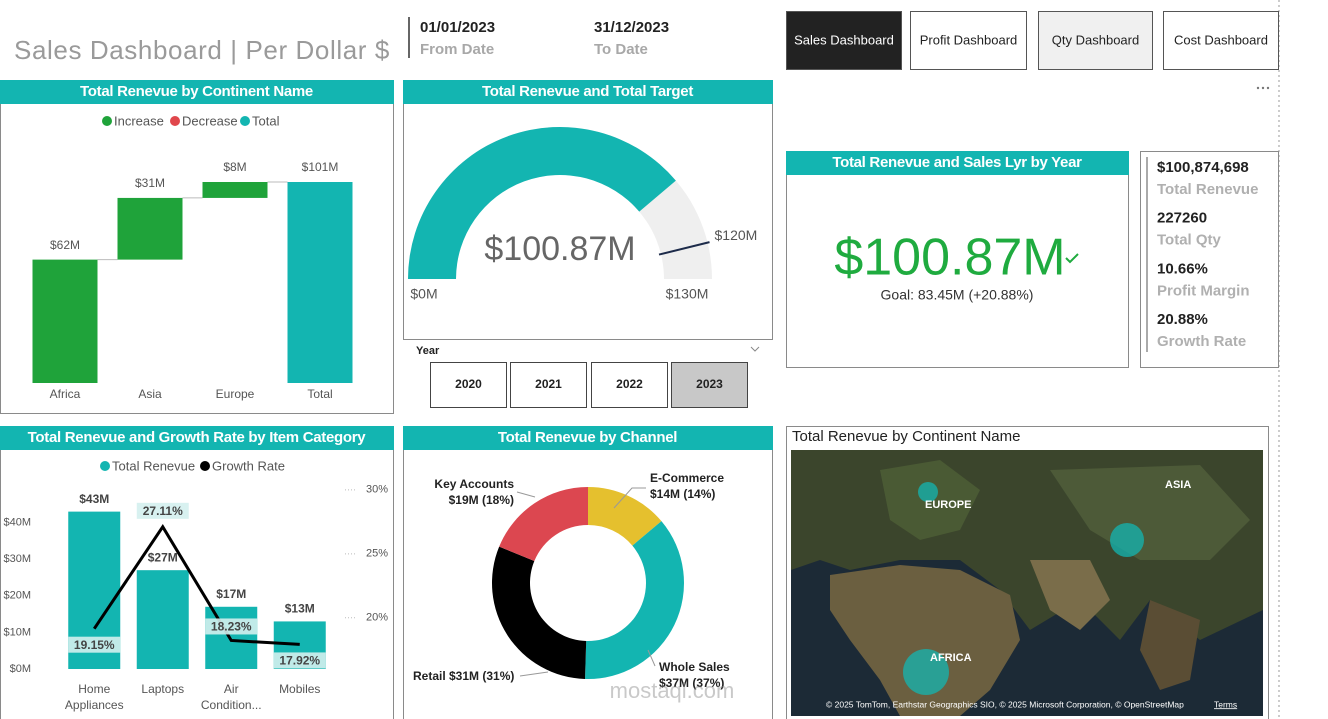 The image size is (1328, 719). I want to click on x-tick-label: Home Appliances, so click(94, 697).